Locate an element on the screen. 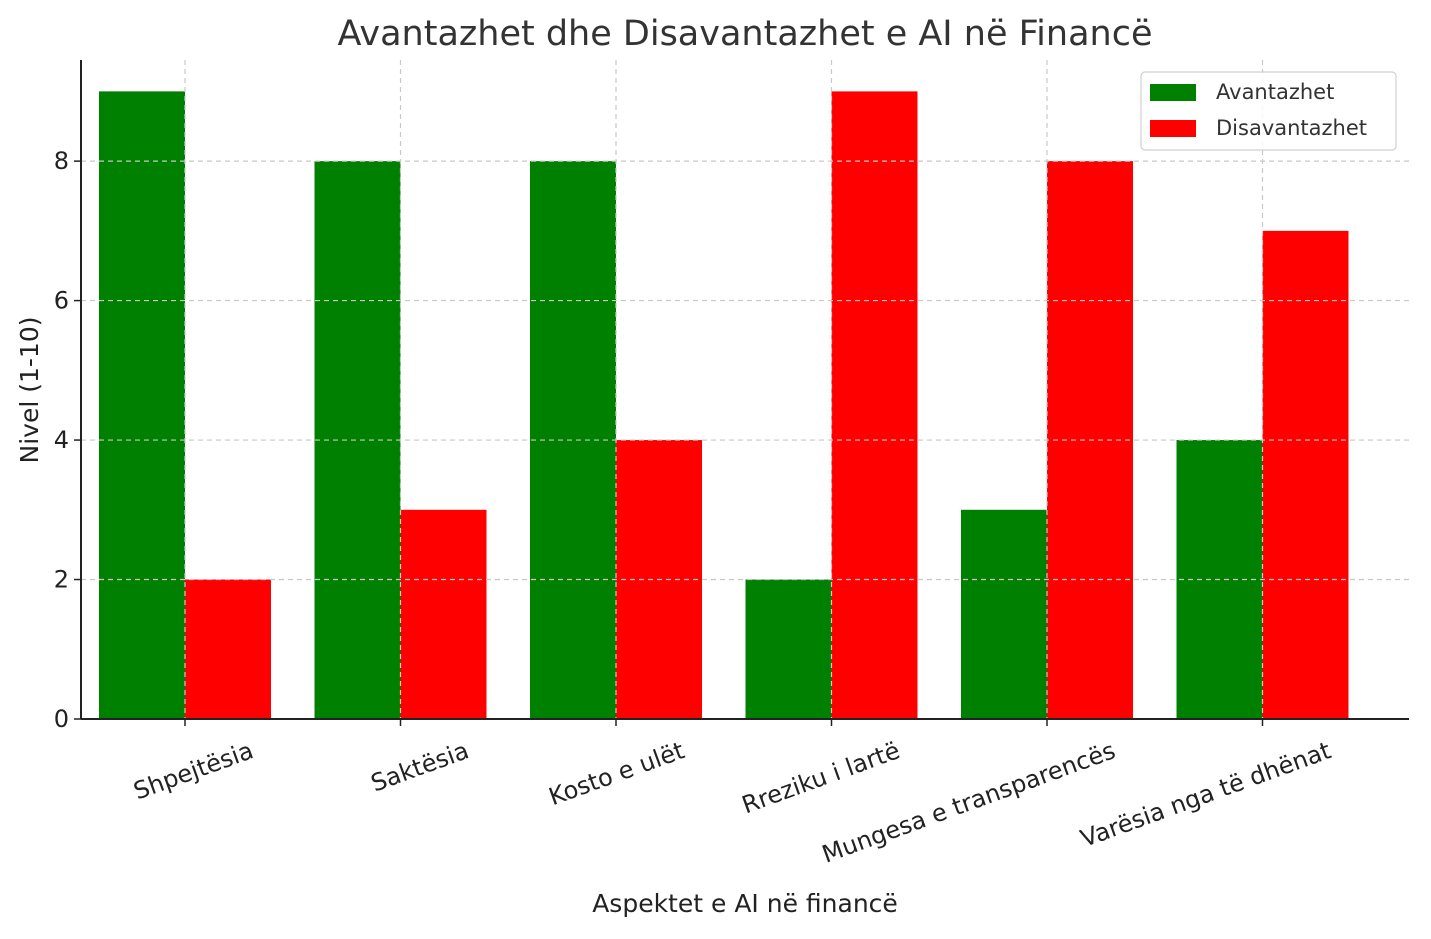  legend: Avantazhet Disavantazhet is located at coordinates (1268, 111).